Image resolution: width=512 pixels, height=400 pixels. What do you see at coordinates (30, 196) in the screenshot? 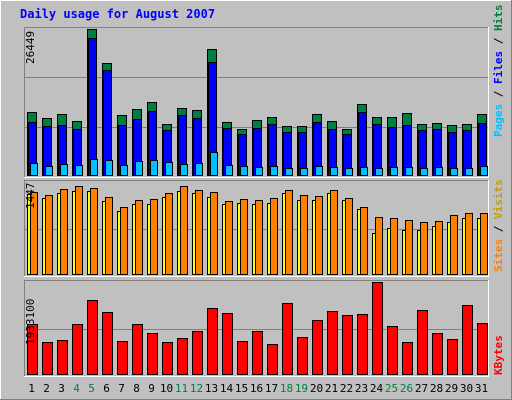
I see `sites-panel-max-label: 1447` at bounding box center [30, 196].